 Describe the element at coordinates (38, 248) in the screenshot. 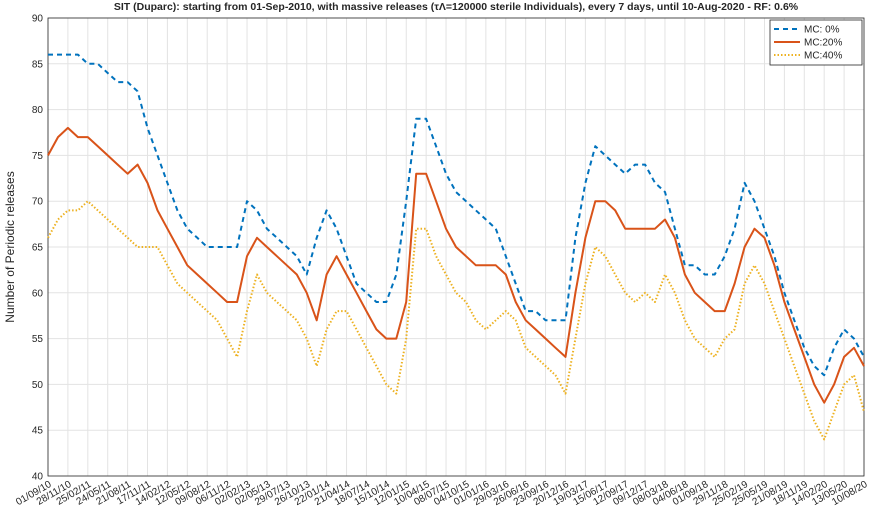

I see `y-tick-label: 65` at that location.